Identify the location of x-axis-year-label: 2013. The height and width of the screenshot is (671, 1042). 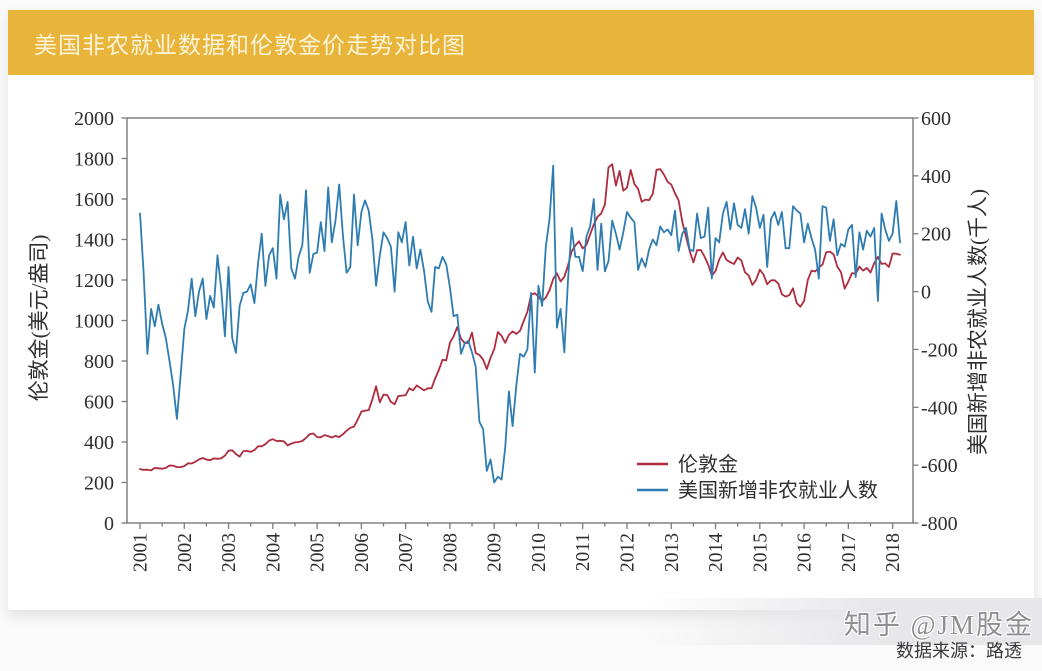
(672, 552).